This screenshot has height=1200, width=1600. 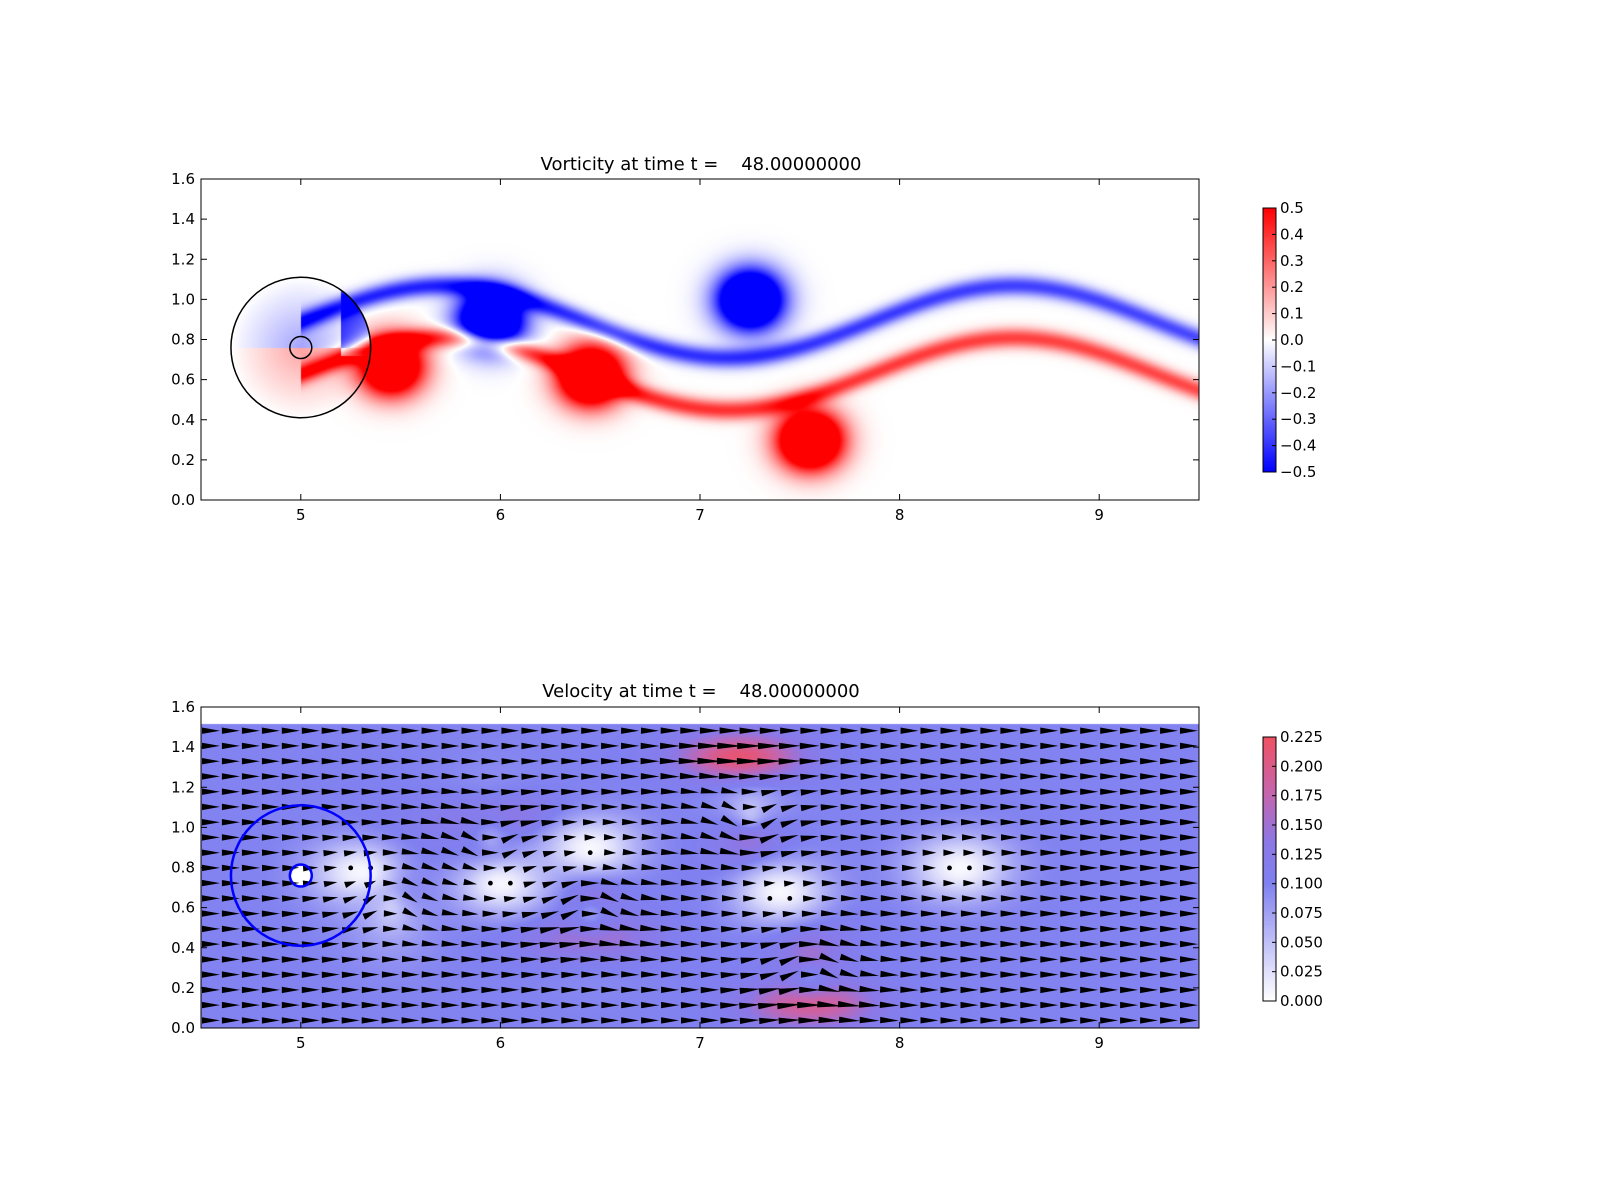 What do you see at coordinates (301, 875) in the screenshot?
I see `velocity-inner-circle` at bounding box center [301, 875].